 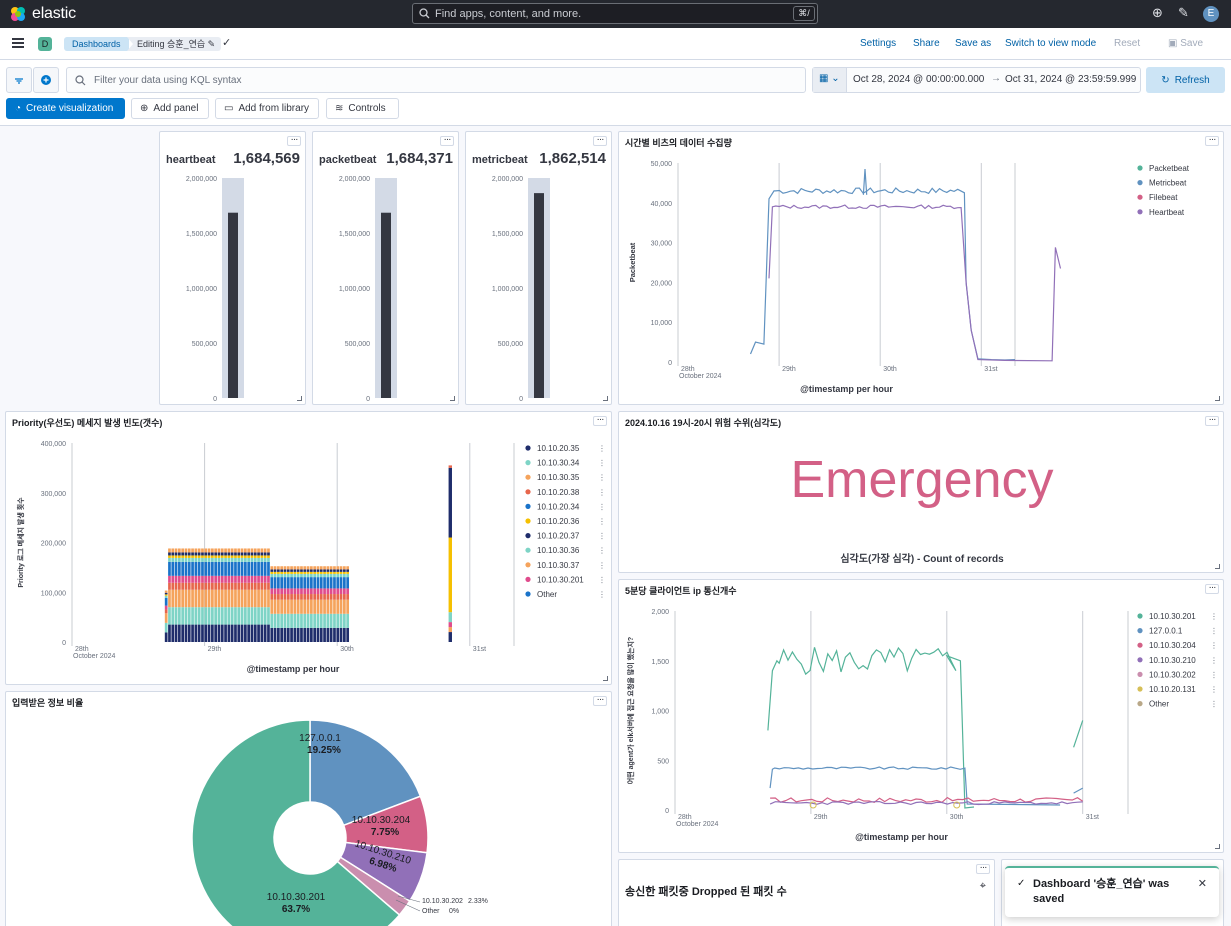 What do you see at coordinates (1071, 79) in the screenshot?
I see `date-end: Oct 31, 2024 @ 23:59:59.999` at bounding box center [1071, 79].